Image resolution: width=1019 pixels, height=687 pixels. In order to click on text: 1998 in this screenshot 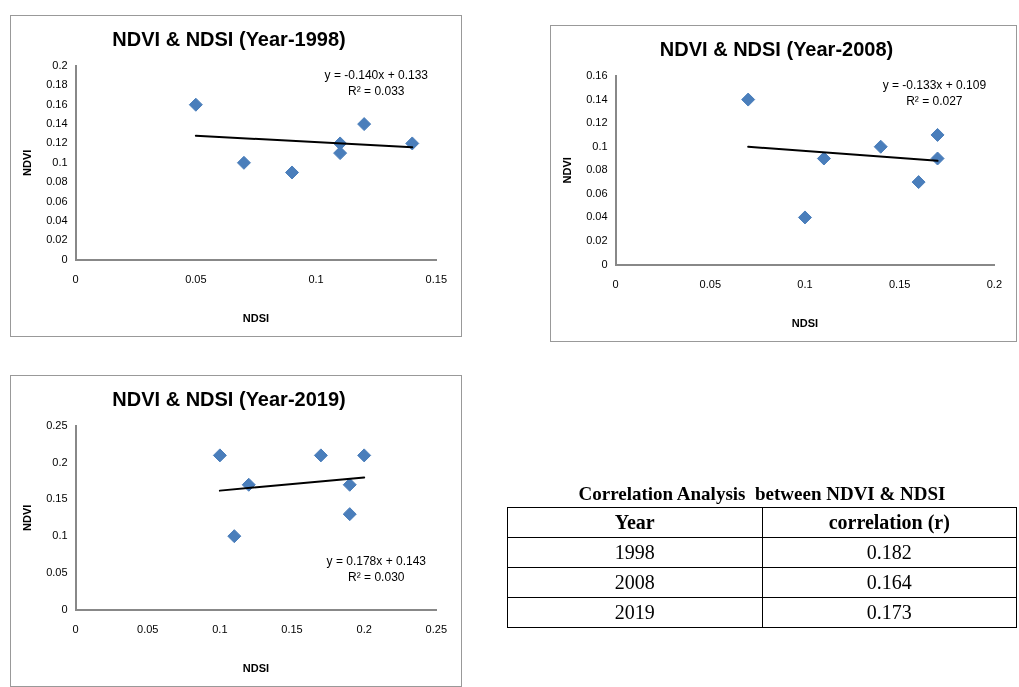, I will do `click(634, 552)`.